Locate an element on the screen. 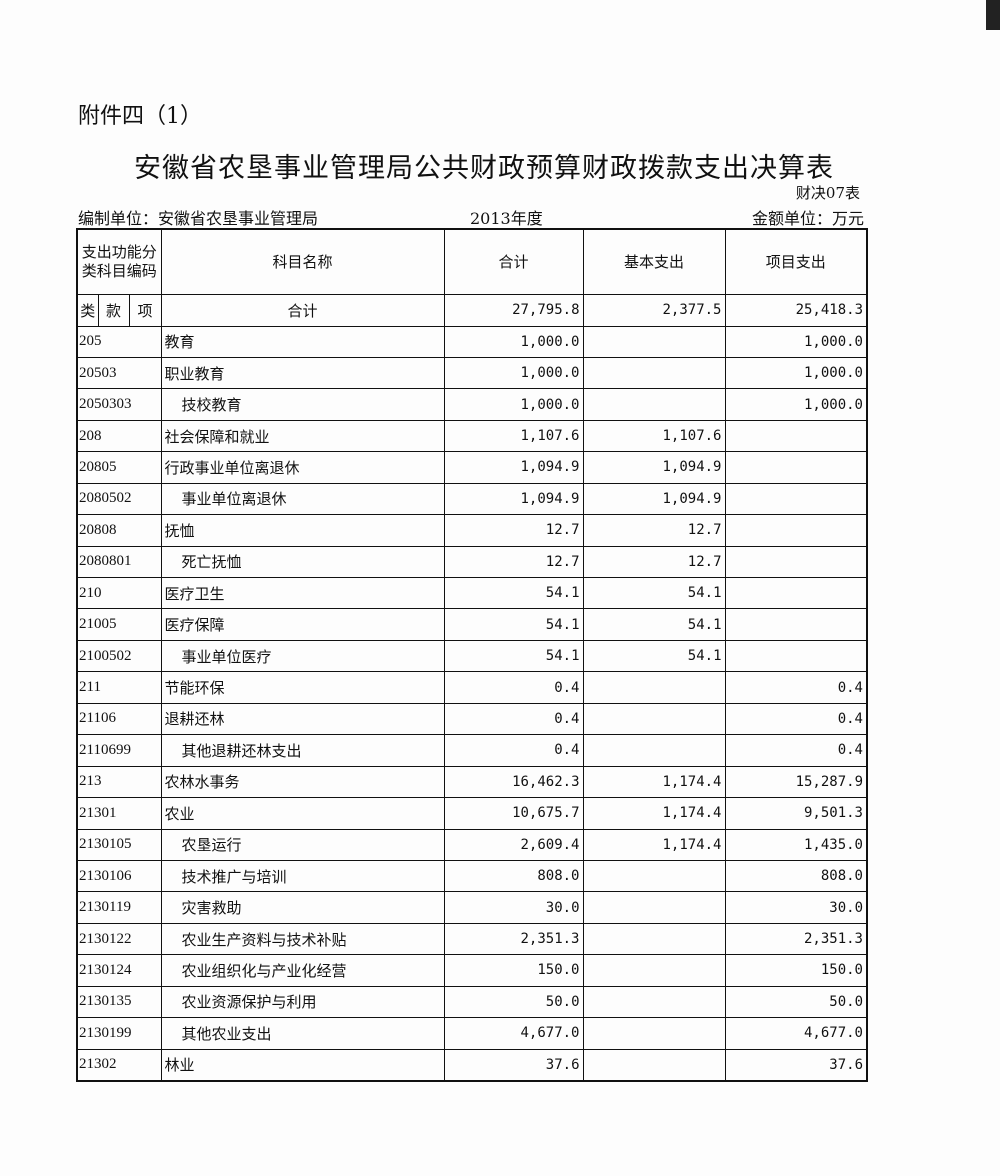  row-project: 4,677.0 is located at coordinates (796, 1033).